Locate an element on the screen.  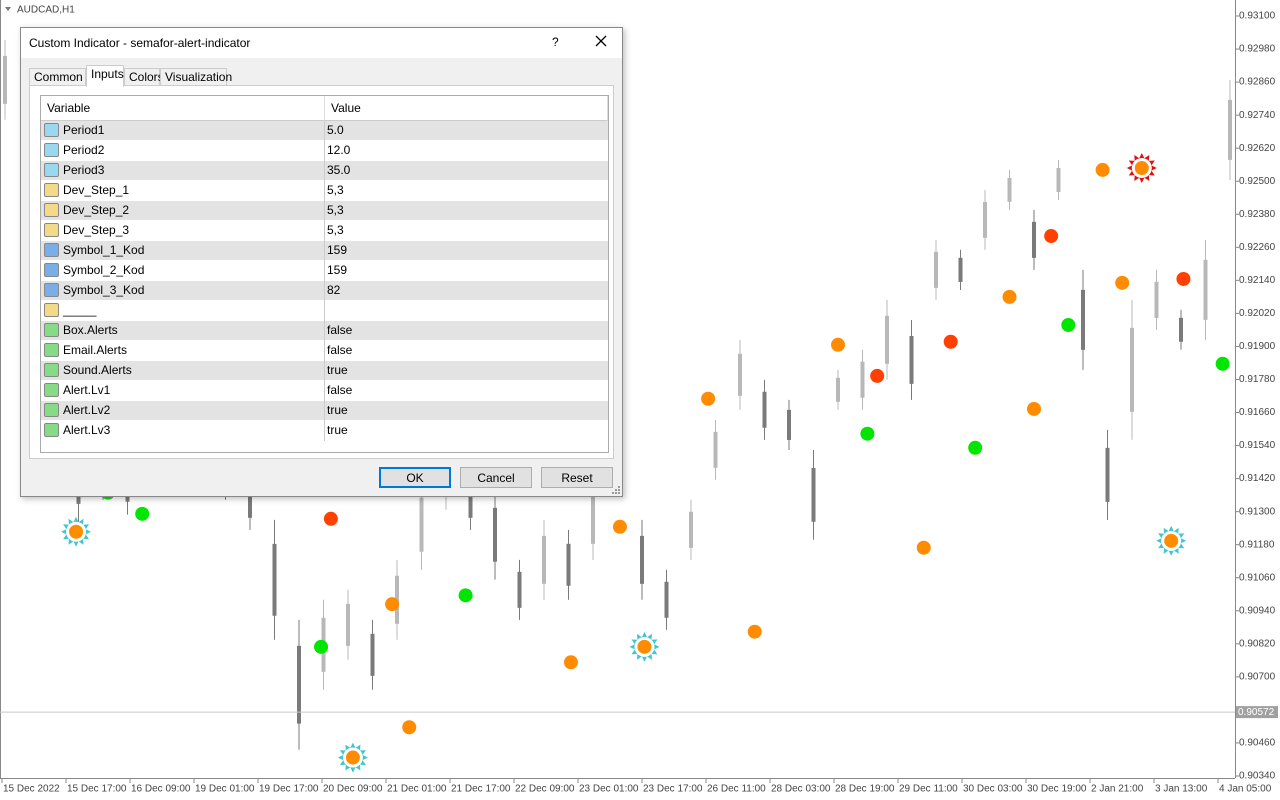
y-tick-label: 0.92500 is located at coordinates (1257, 181).